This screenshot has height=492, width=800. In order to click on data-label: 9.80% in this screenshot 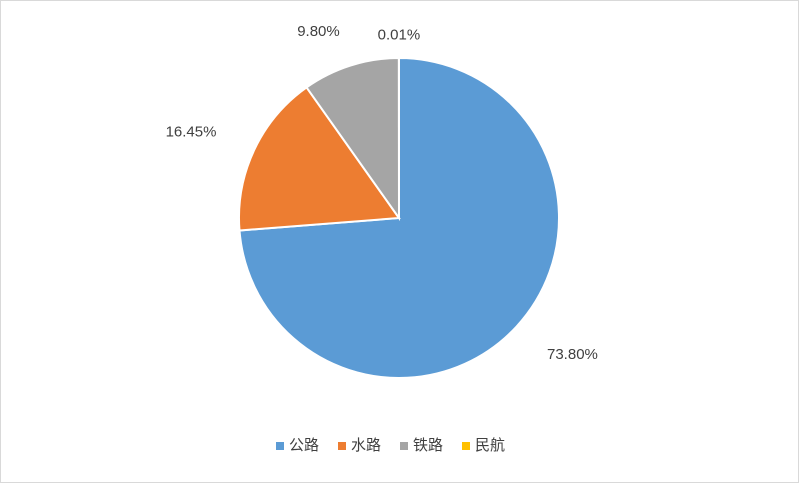, I will do `click(318, 31)`.